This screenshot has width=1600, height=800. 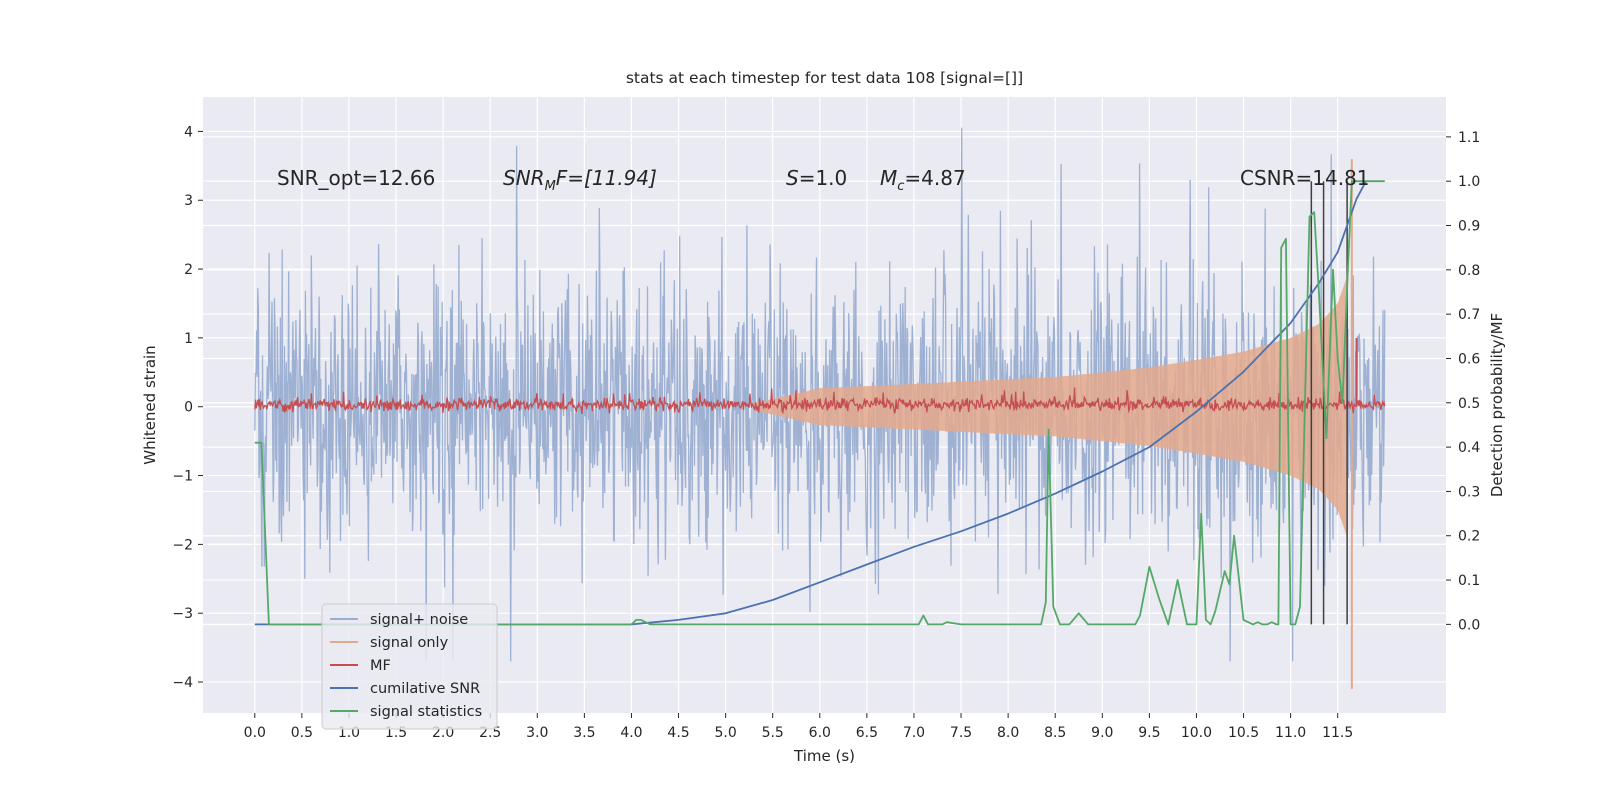 I want to click on y-tick-label: 0, so click(x=188, y=408).